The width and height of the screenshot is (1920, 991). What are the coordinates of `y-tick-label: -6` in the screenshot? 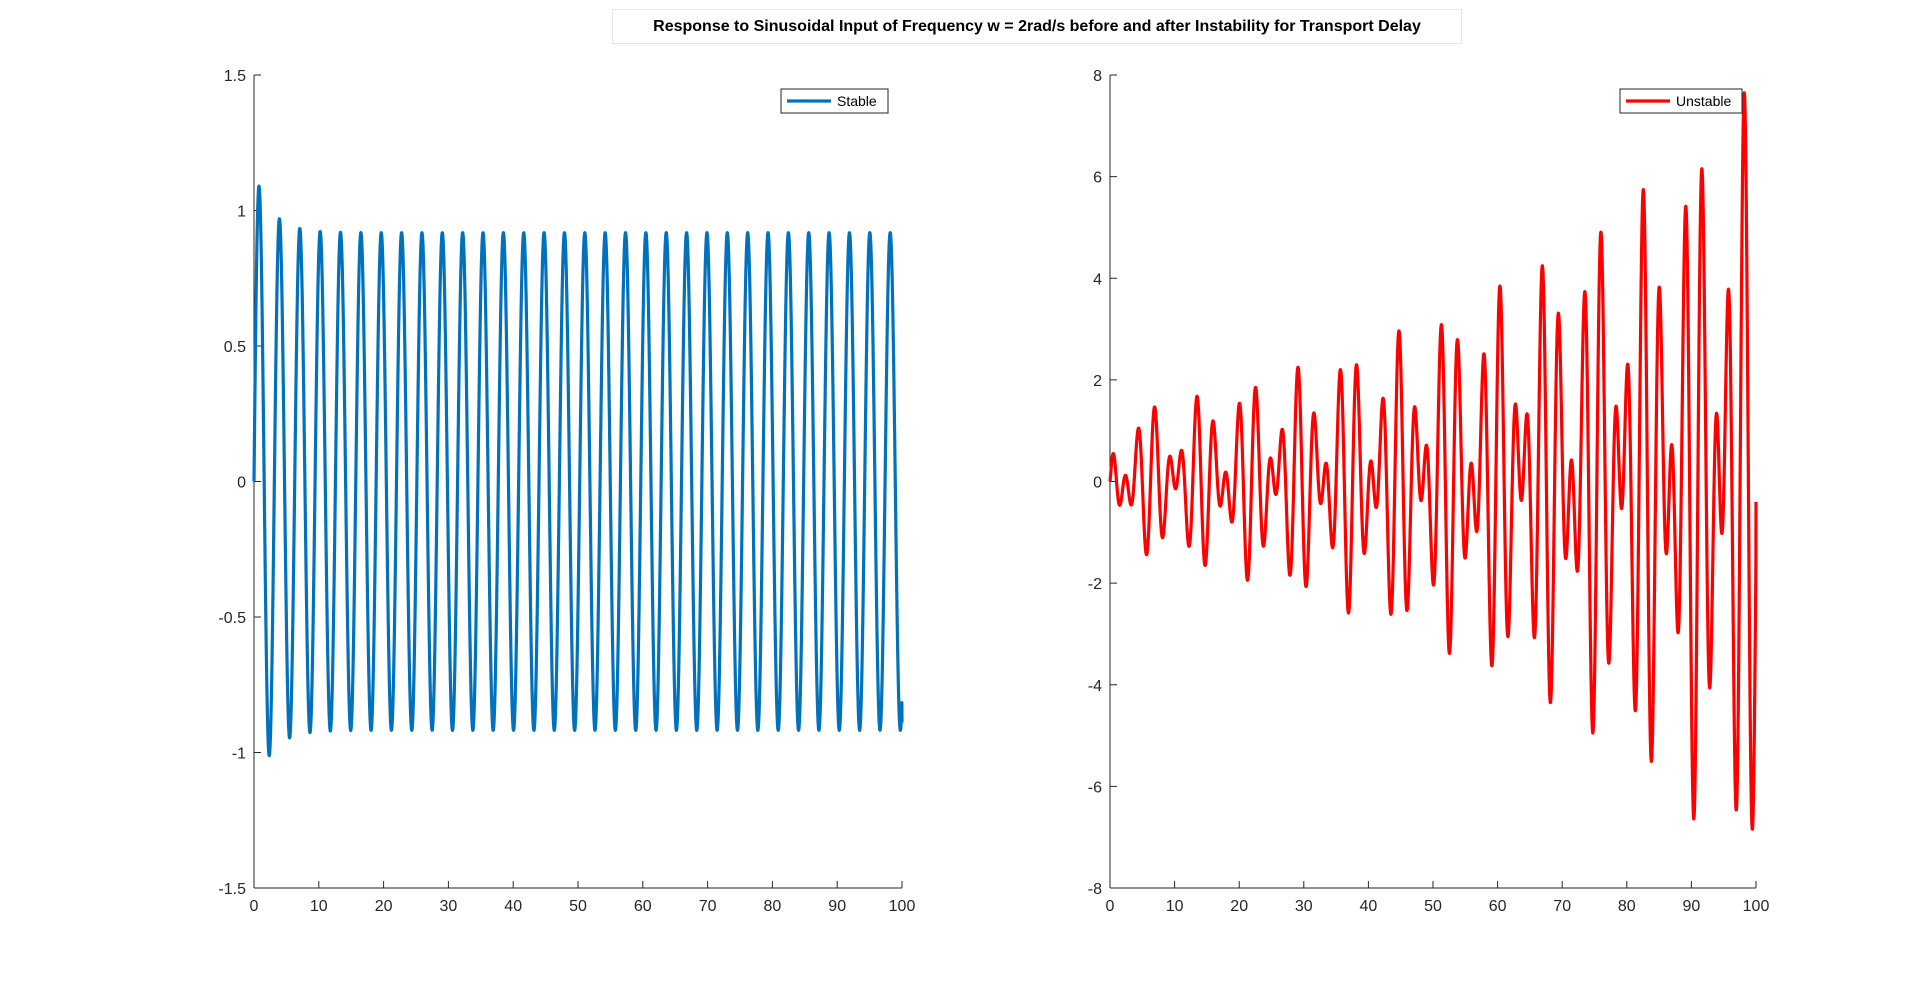 It's located at (1095, 787).